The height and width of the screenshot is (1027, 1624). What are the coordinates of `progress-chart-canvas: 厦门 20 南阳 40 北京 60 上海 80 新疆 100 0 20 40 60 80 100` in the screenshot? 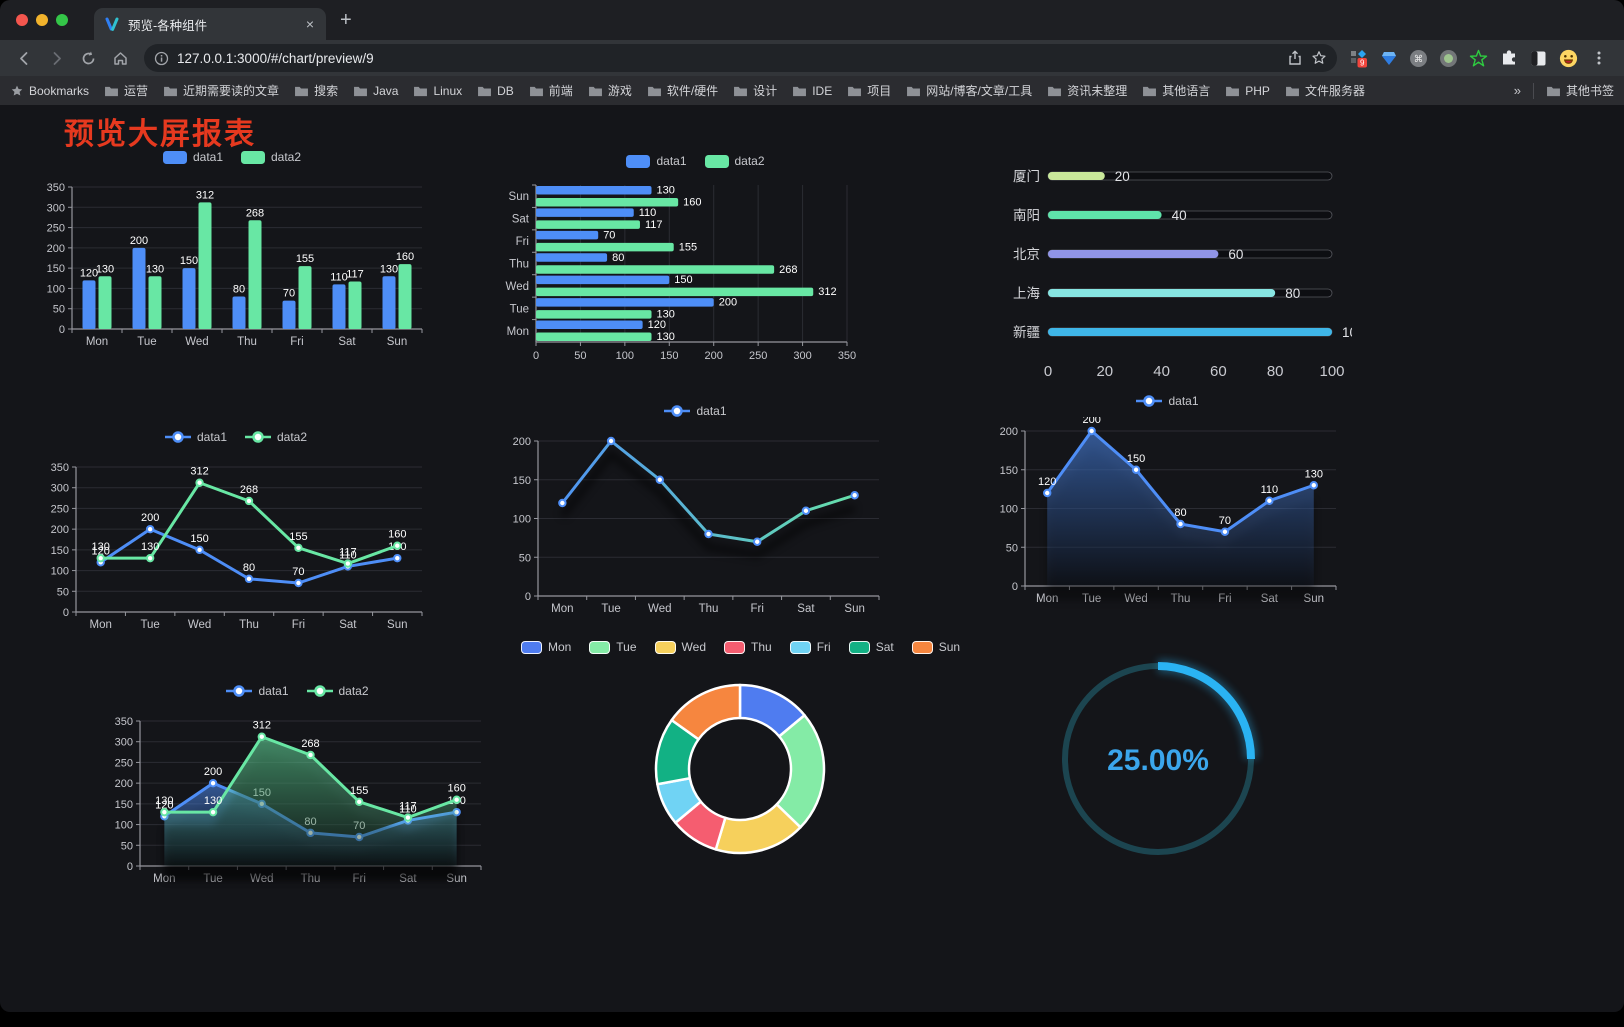 It's located at (1189, 274).